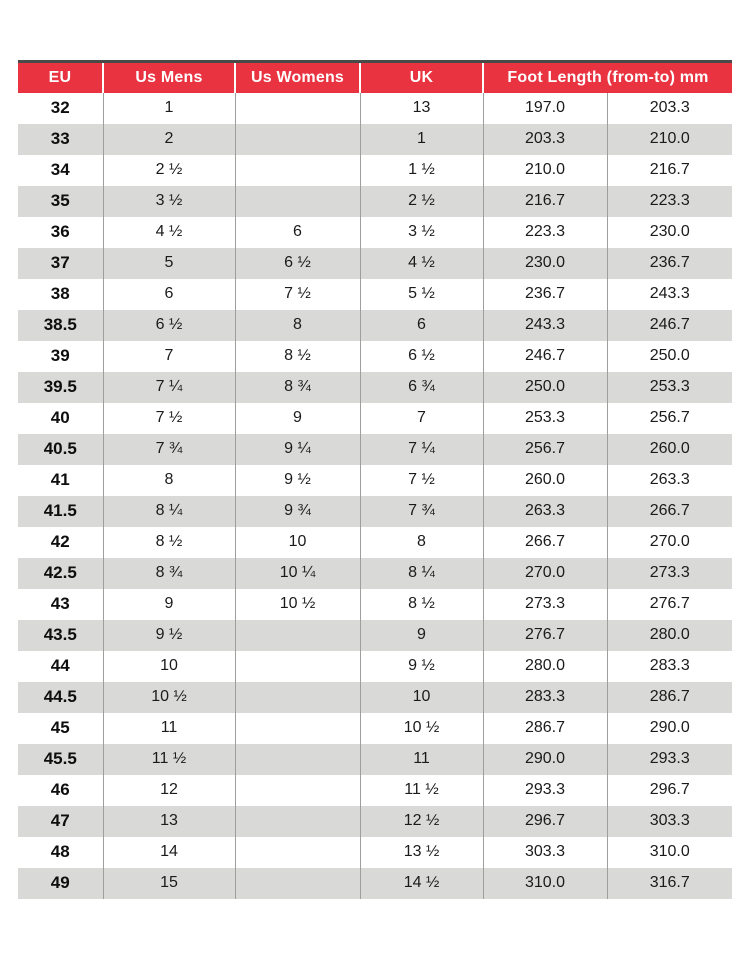  I want to click on eu-size-cell: 38, so click(60, 293).